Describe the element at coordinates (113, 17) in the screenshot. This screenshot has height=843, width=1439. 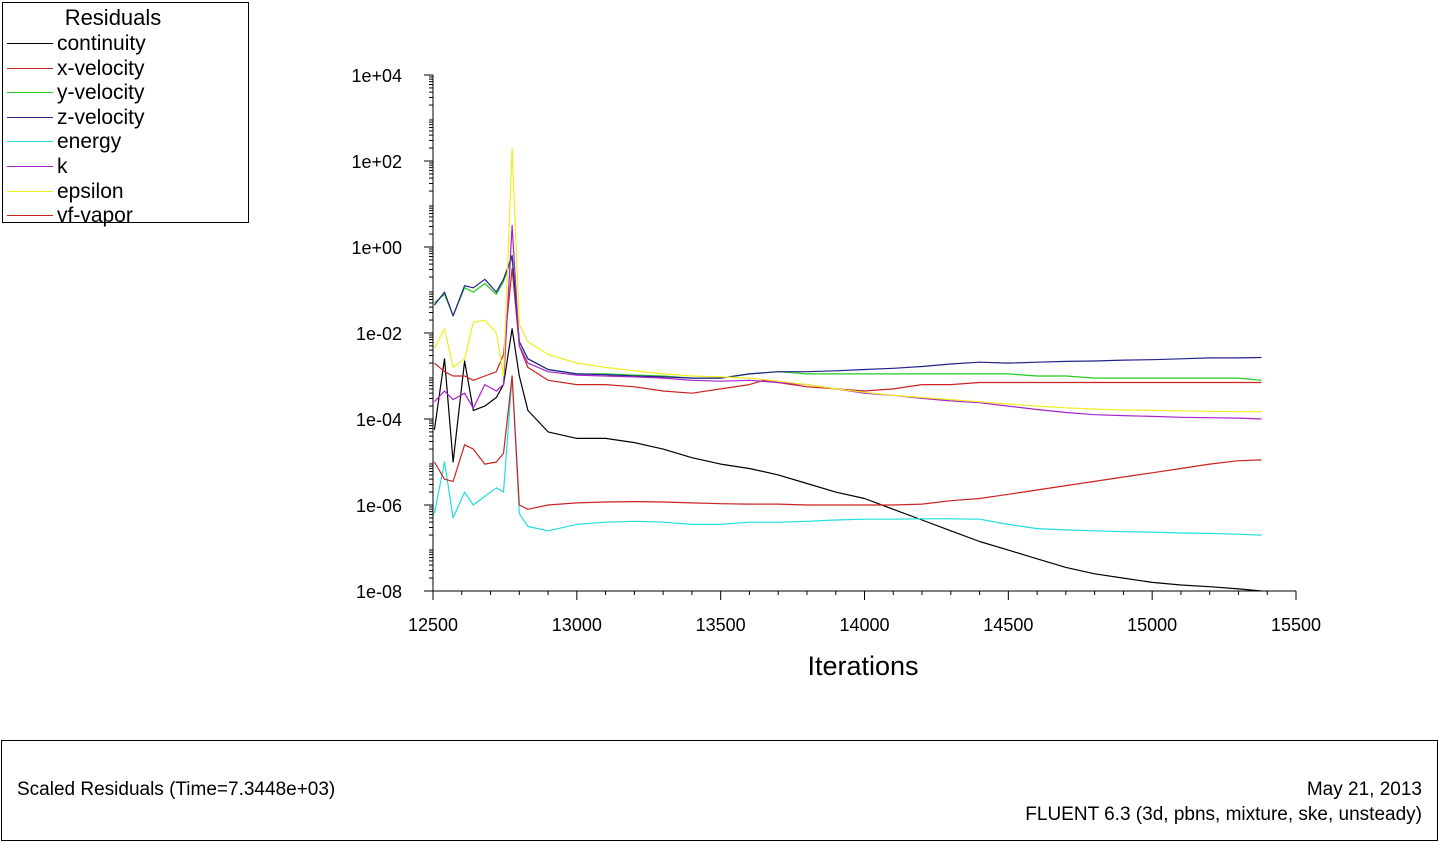
I see `legend-title: Residuals` at that location.